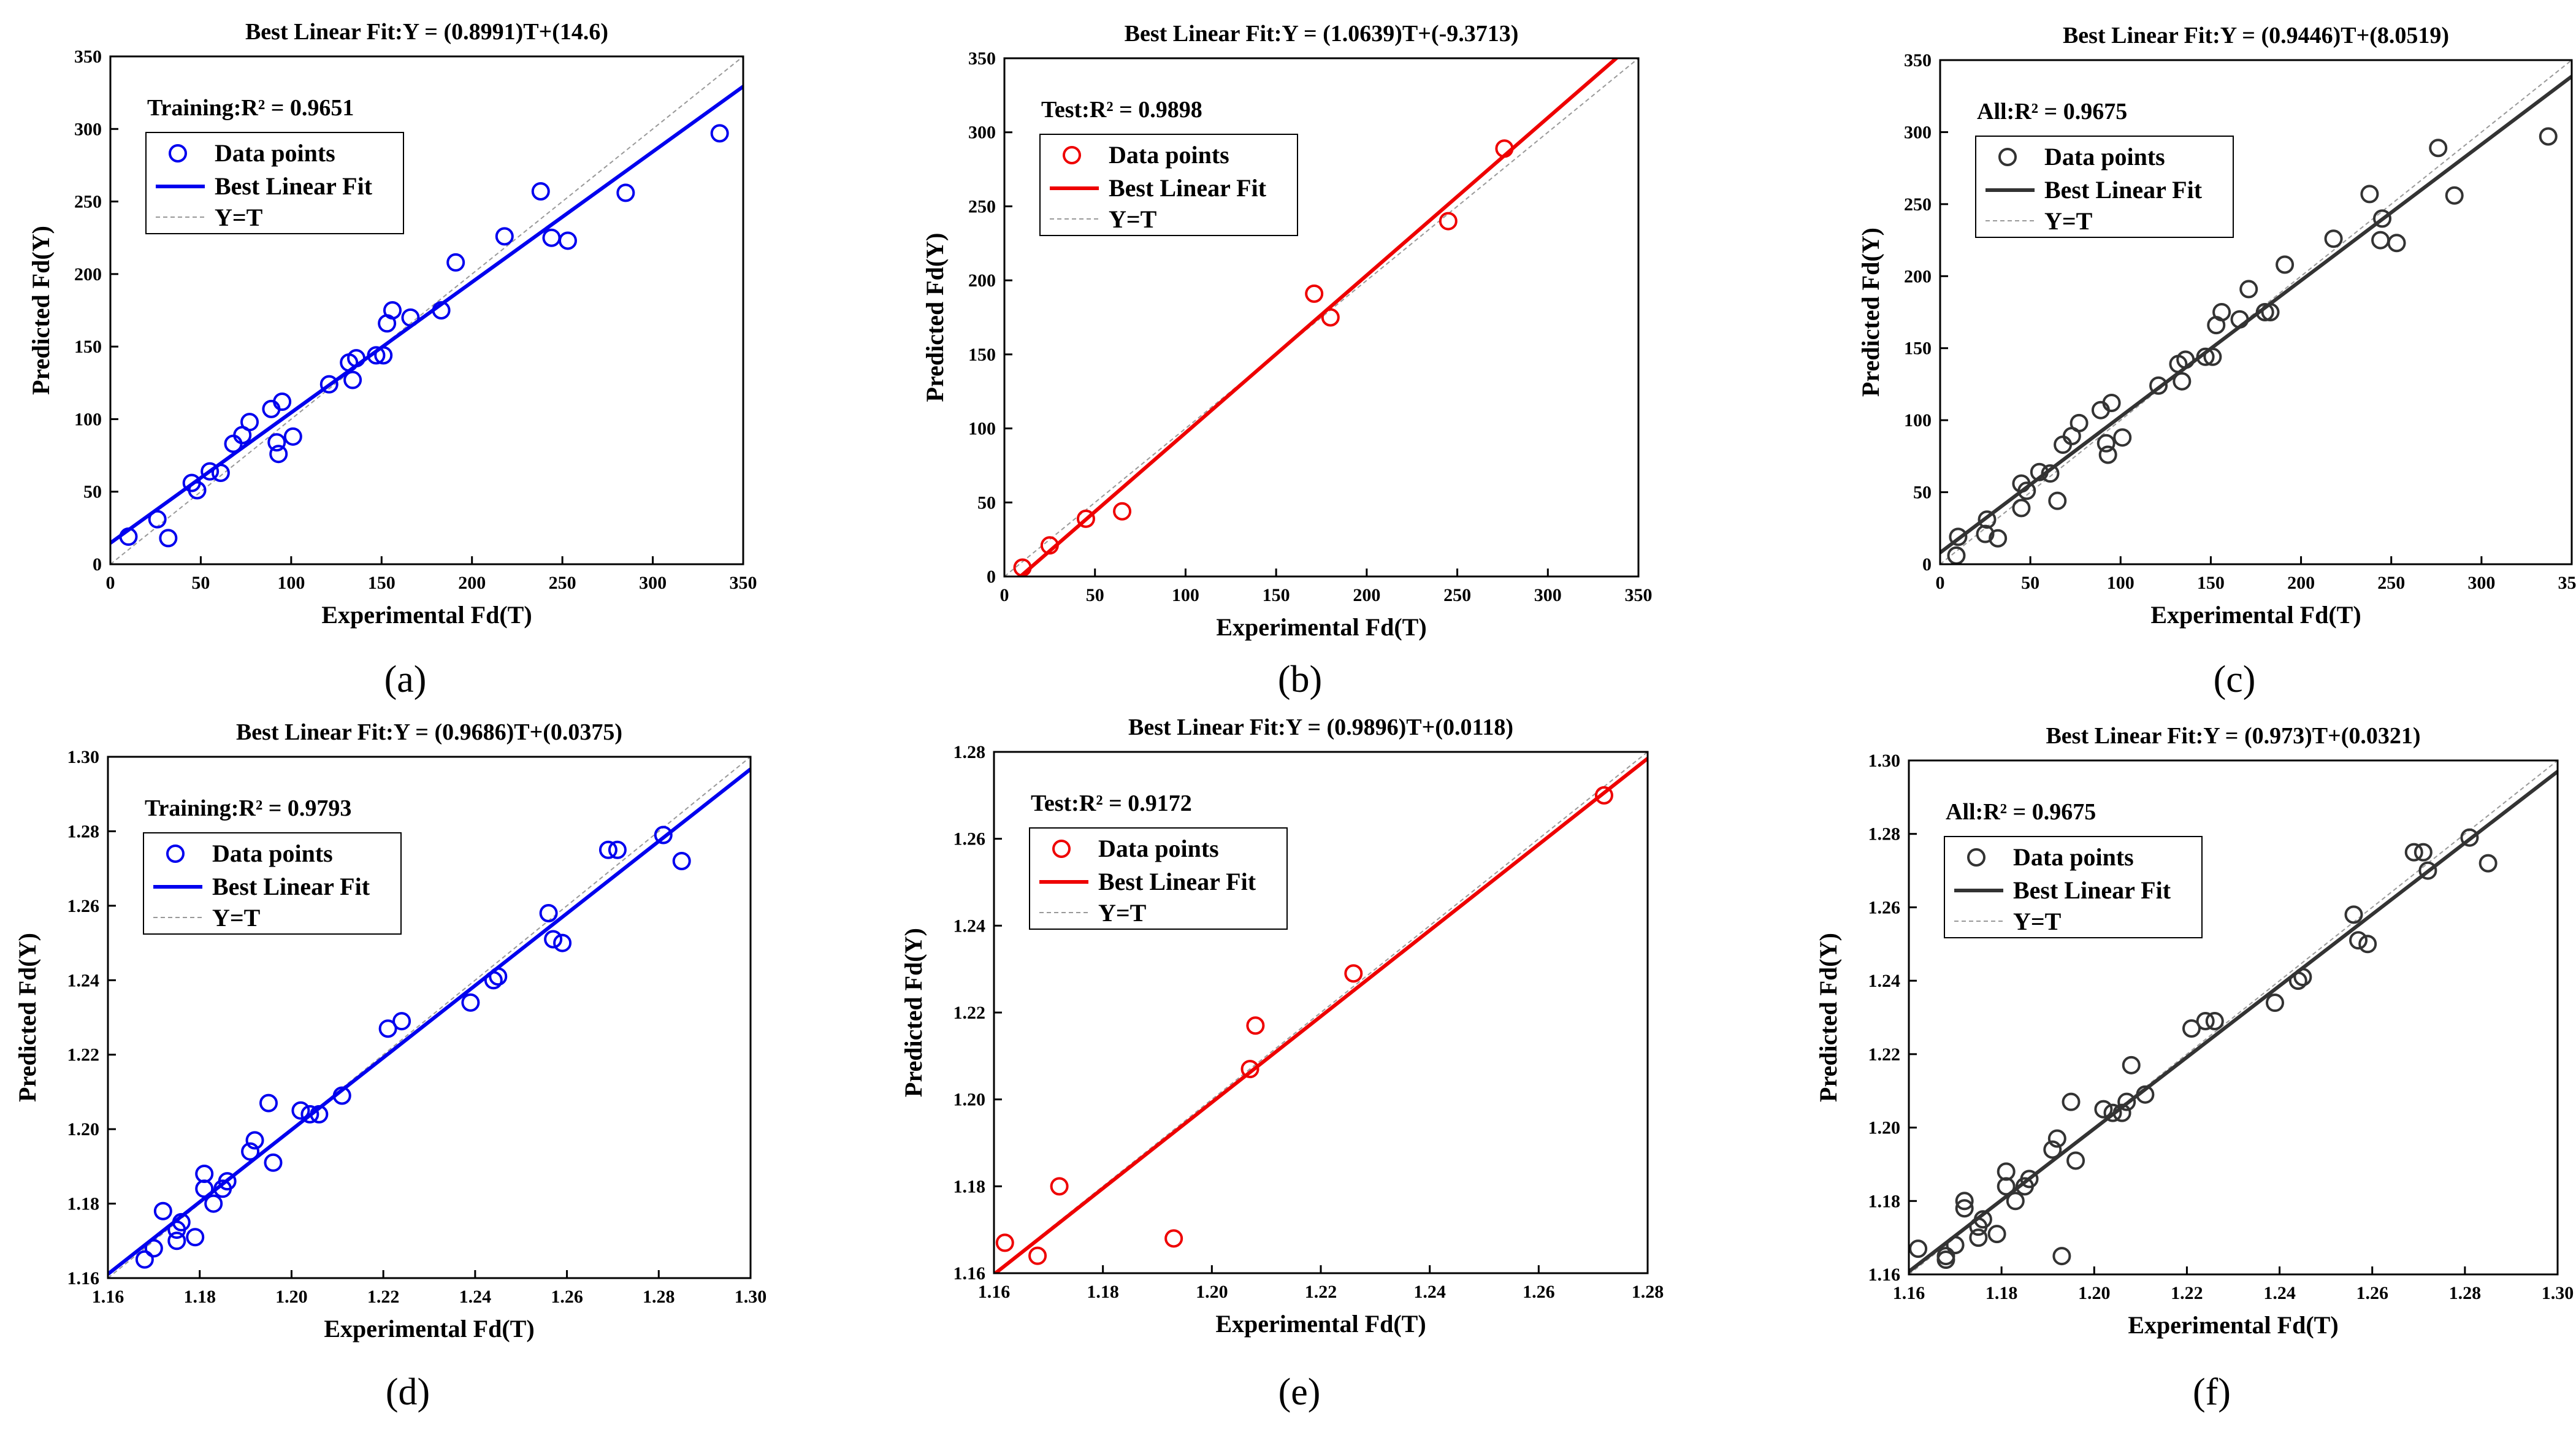 This screenshot has height=1440, width=2576. Describe the element at coordinates (1429, 1292) in the screenshot. I see `x-tick-label: 1.24` at that location.